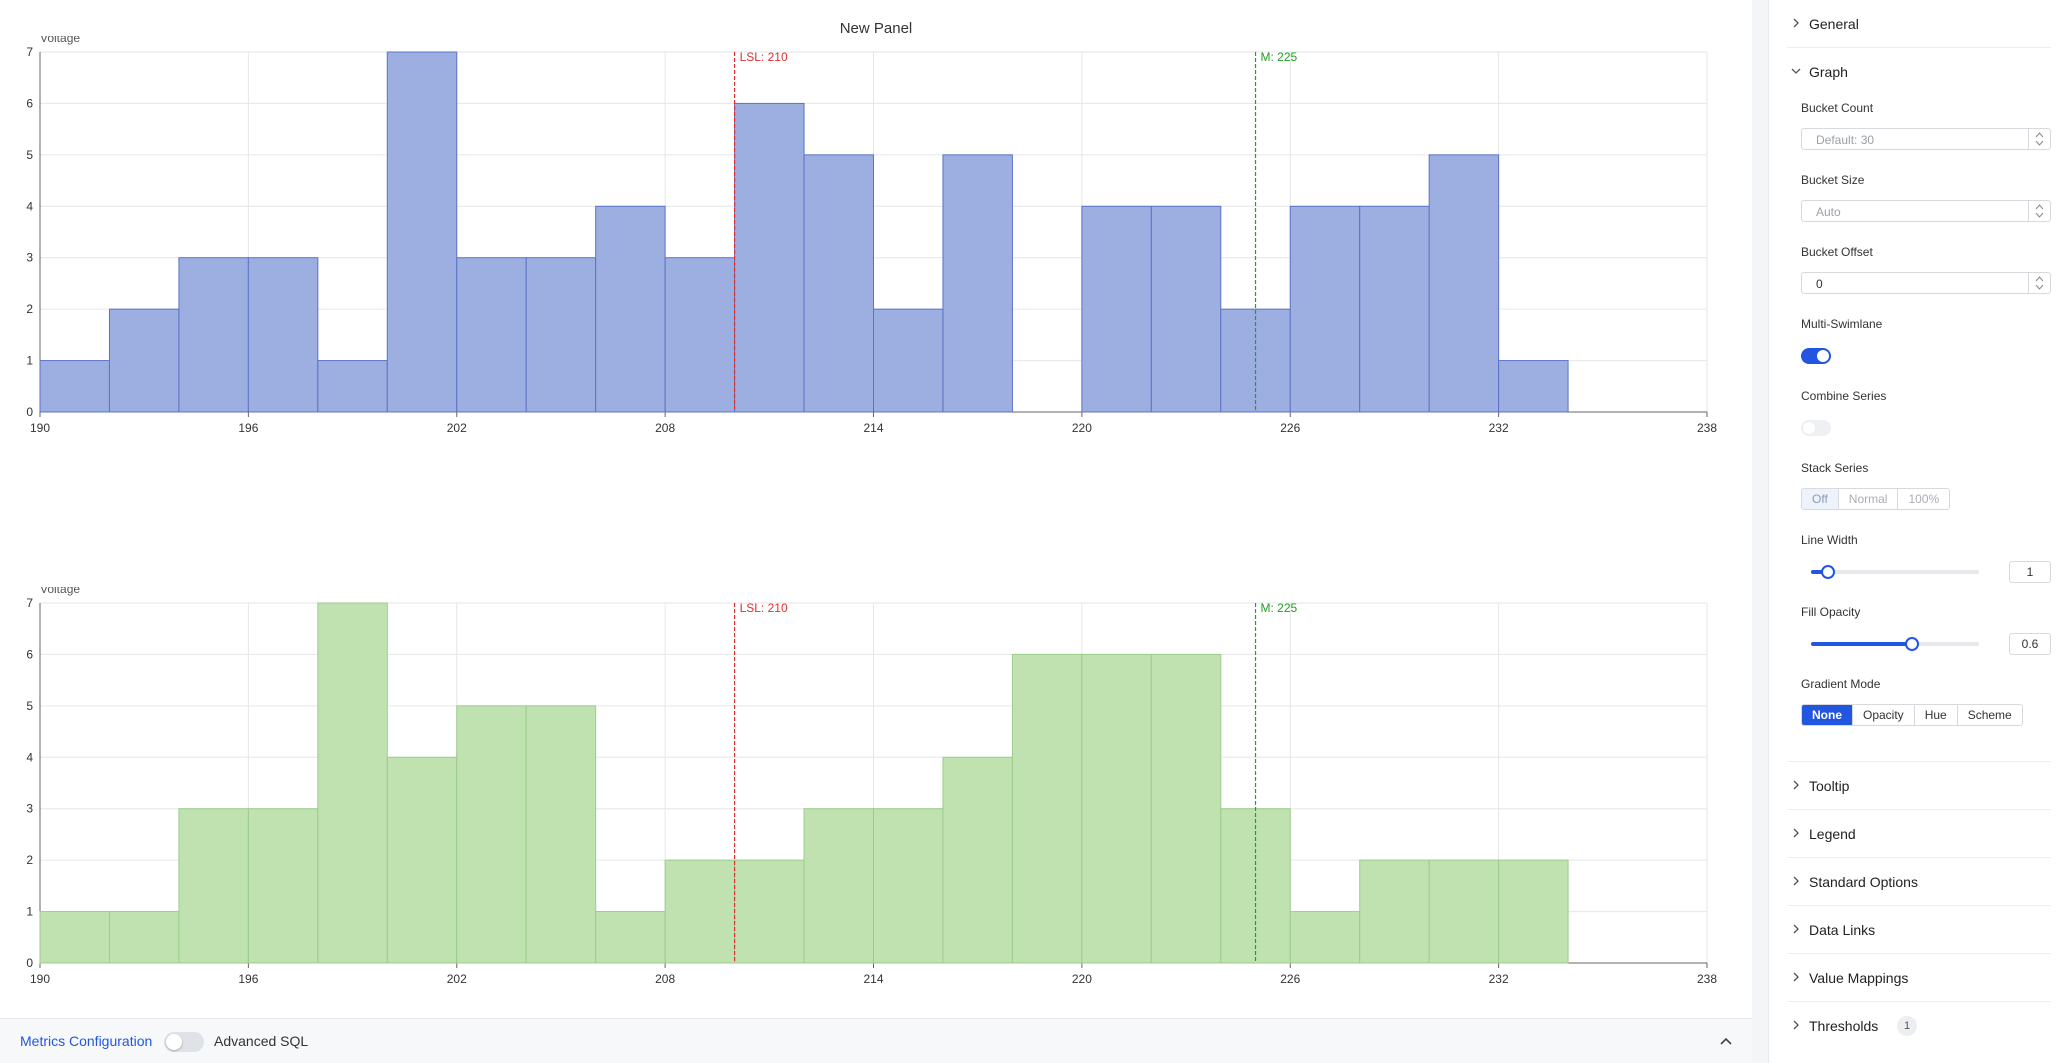 The height and width of the screenshot is (1063, 2068). Describe the element at coordinates (1895, 644) in the screenshot. I see `fill-opacity-slider` at that location.